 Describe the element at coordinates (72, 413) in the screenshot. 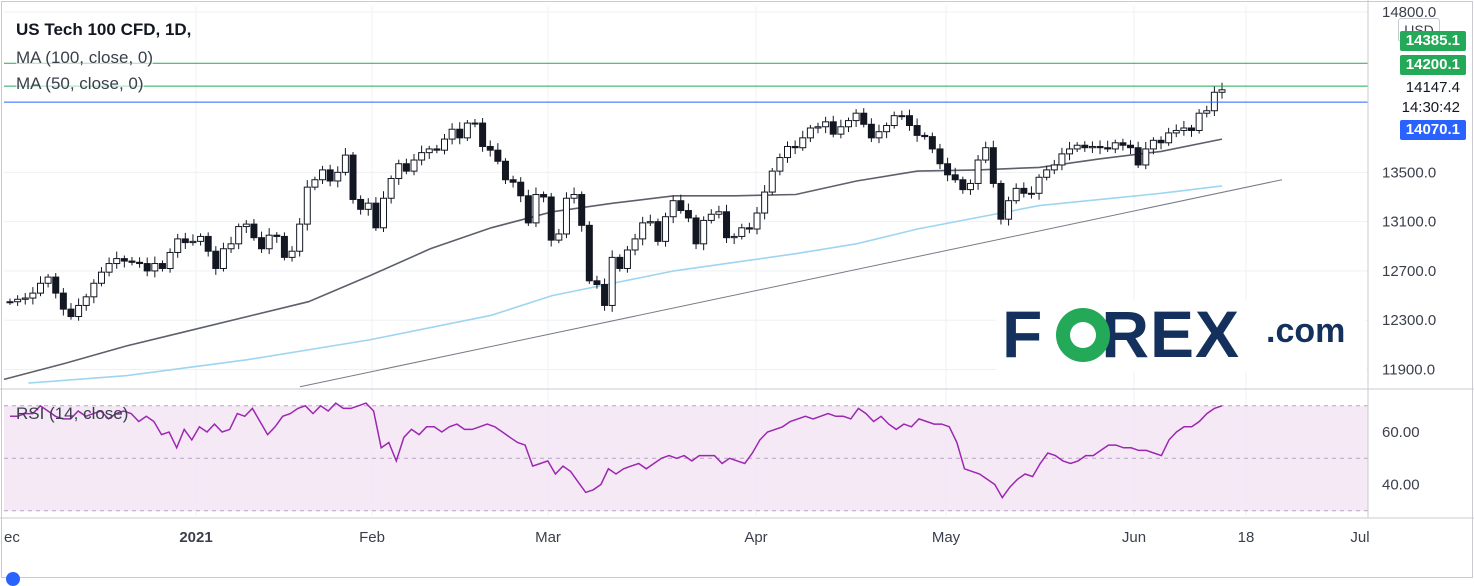

I see `rsi-legend: RSI (14, close)` at that location.